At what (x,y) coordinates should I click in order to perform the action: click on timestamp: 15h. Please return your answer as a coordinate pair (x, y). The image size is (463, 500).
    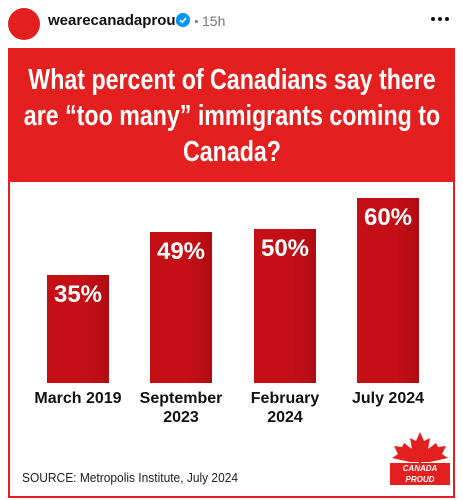
    Looking at the image, I should click on (214, 21).